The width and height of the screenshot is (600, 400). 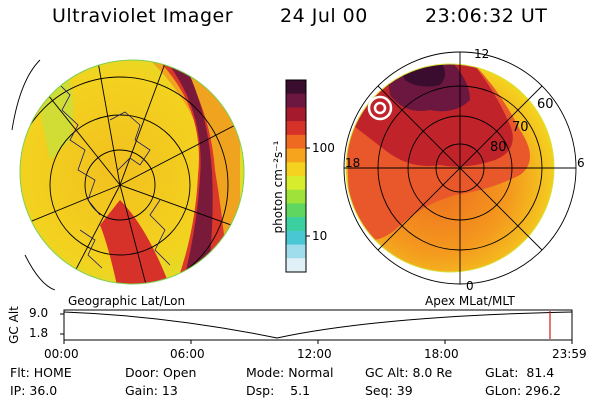 I want to click on colorbar-tick-10: 10, so click(x=320, y=236).